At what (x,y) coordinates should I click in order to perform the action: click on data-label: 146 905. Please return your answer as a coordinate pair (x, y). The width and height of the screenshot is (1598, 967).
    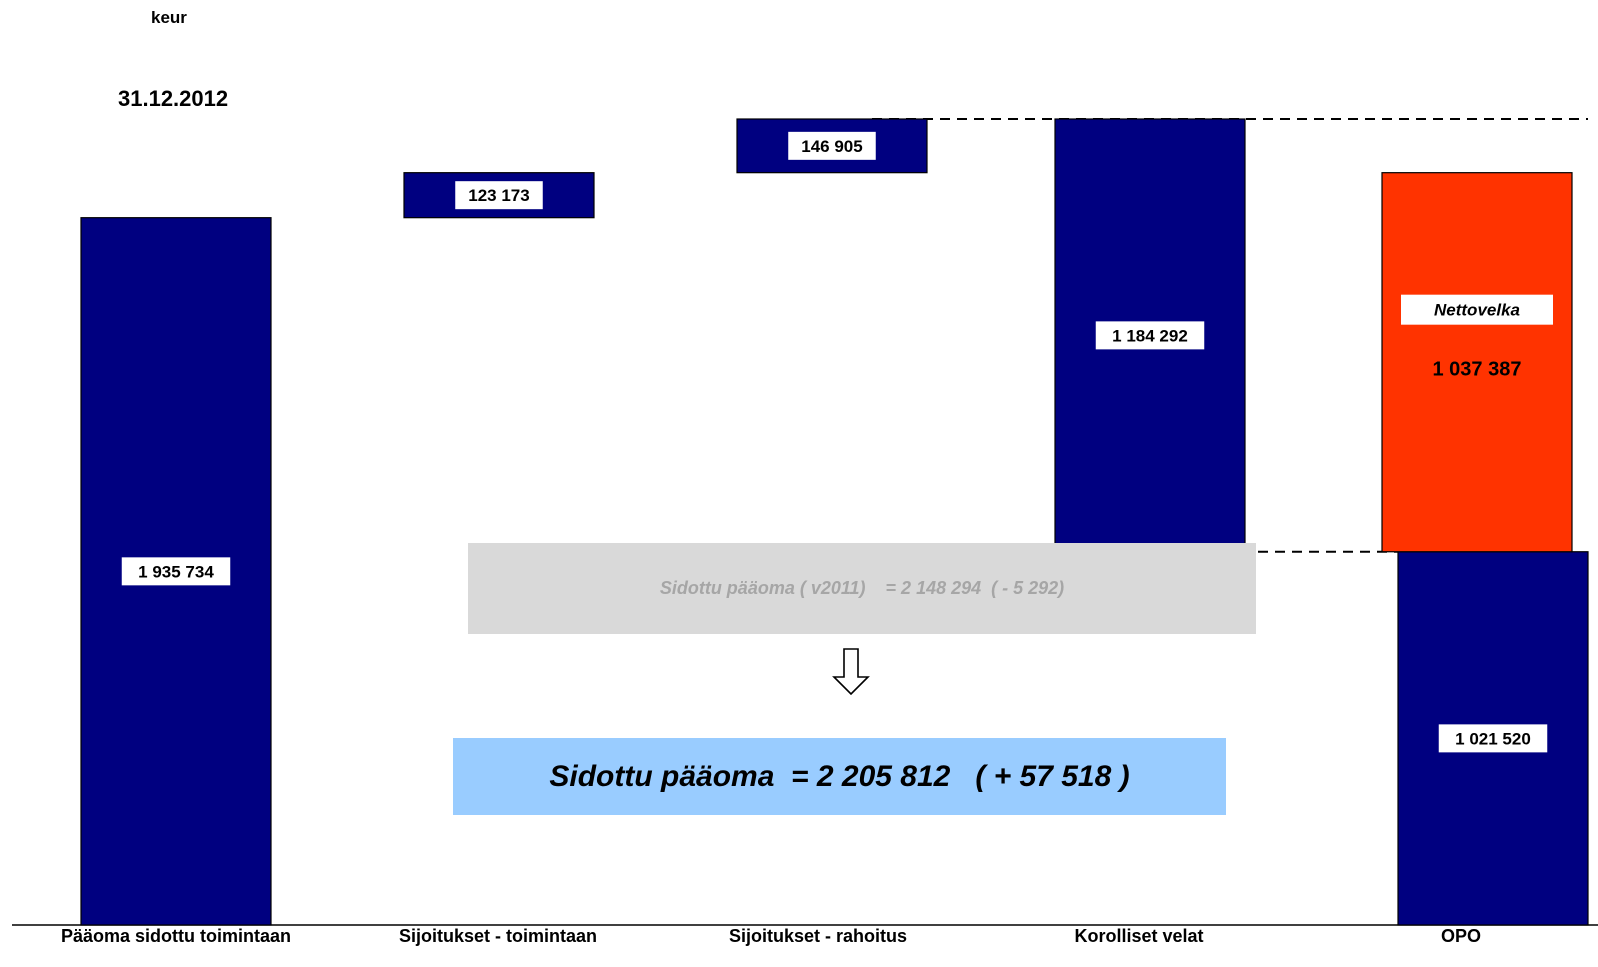
    Looking at the image, I should click on (831, 146).